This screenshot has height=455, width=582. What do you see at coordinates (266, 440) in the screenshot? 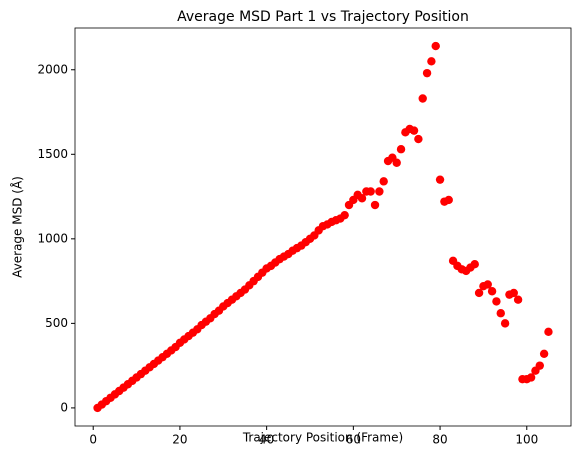
I see `x-tick-label: 40` at bounding box center [266, 440].